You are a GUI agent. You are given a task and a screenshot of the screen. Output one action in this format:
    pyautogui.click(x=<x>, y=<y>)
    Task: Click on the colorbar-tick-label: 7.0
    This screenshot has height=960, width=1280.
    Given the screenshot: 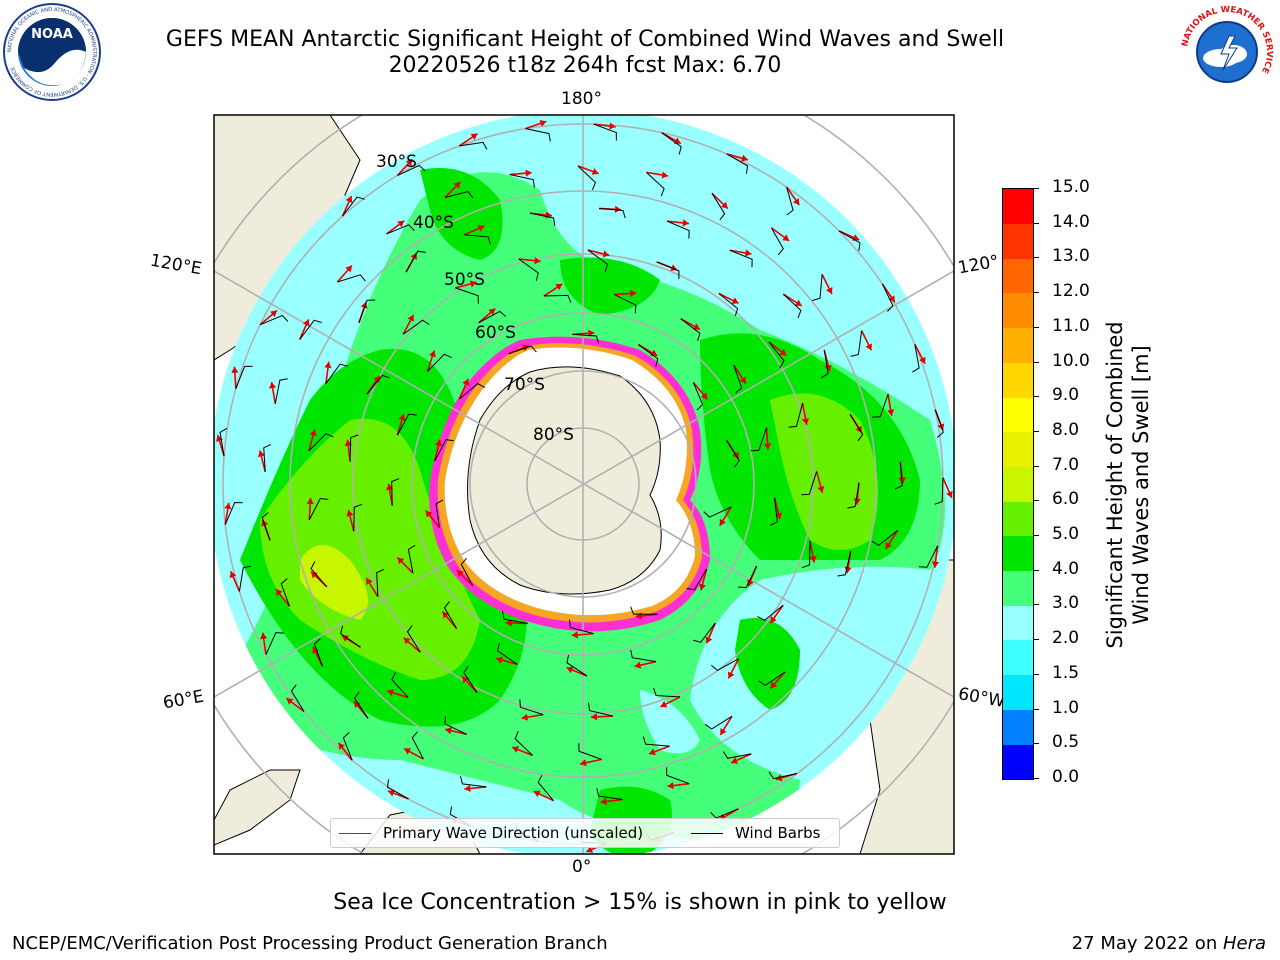 What is the action you would take?
    pyautogui.click(x=1066, y=464)
    